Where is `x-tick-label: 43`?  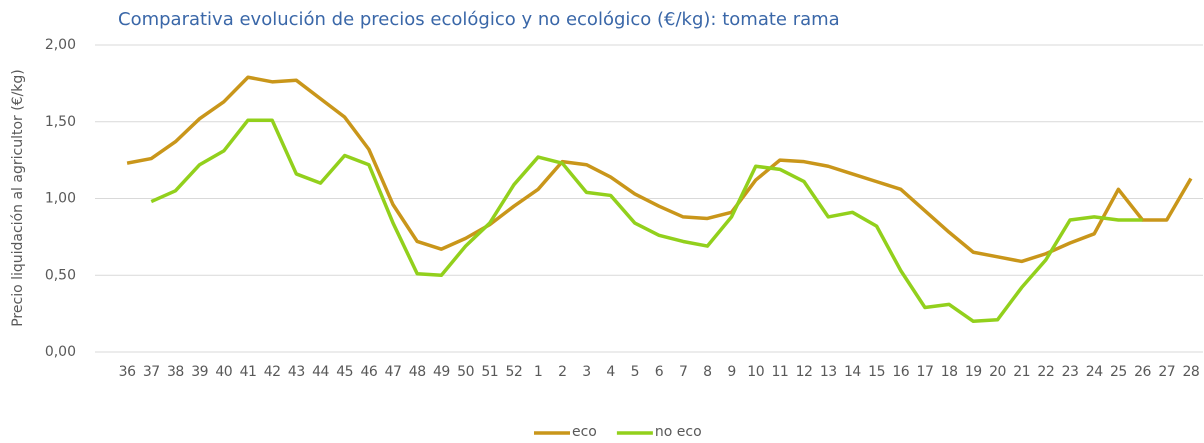
x-tick-label: 43 is located at coordinates (296, 372).